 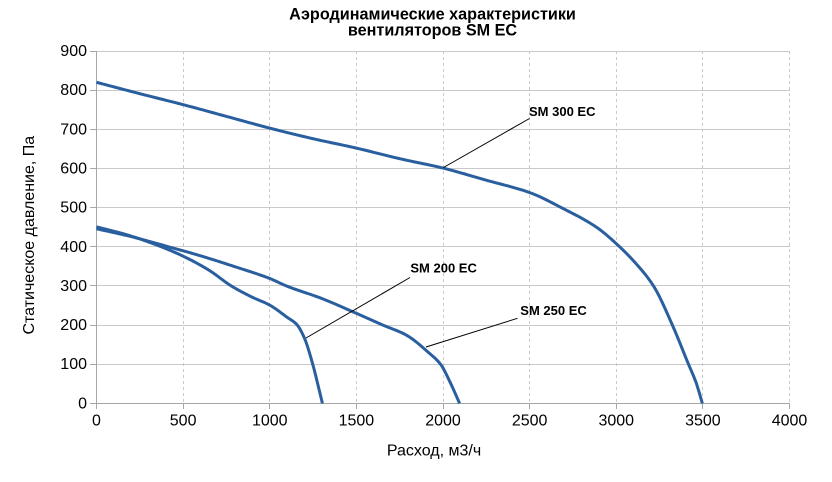 What do you see at coordinates (73, 90) in the screenshot?
I see `svg-text: 800` at bounding box center [73, 90].